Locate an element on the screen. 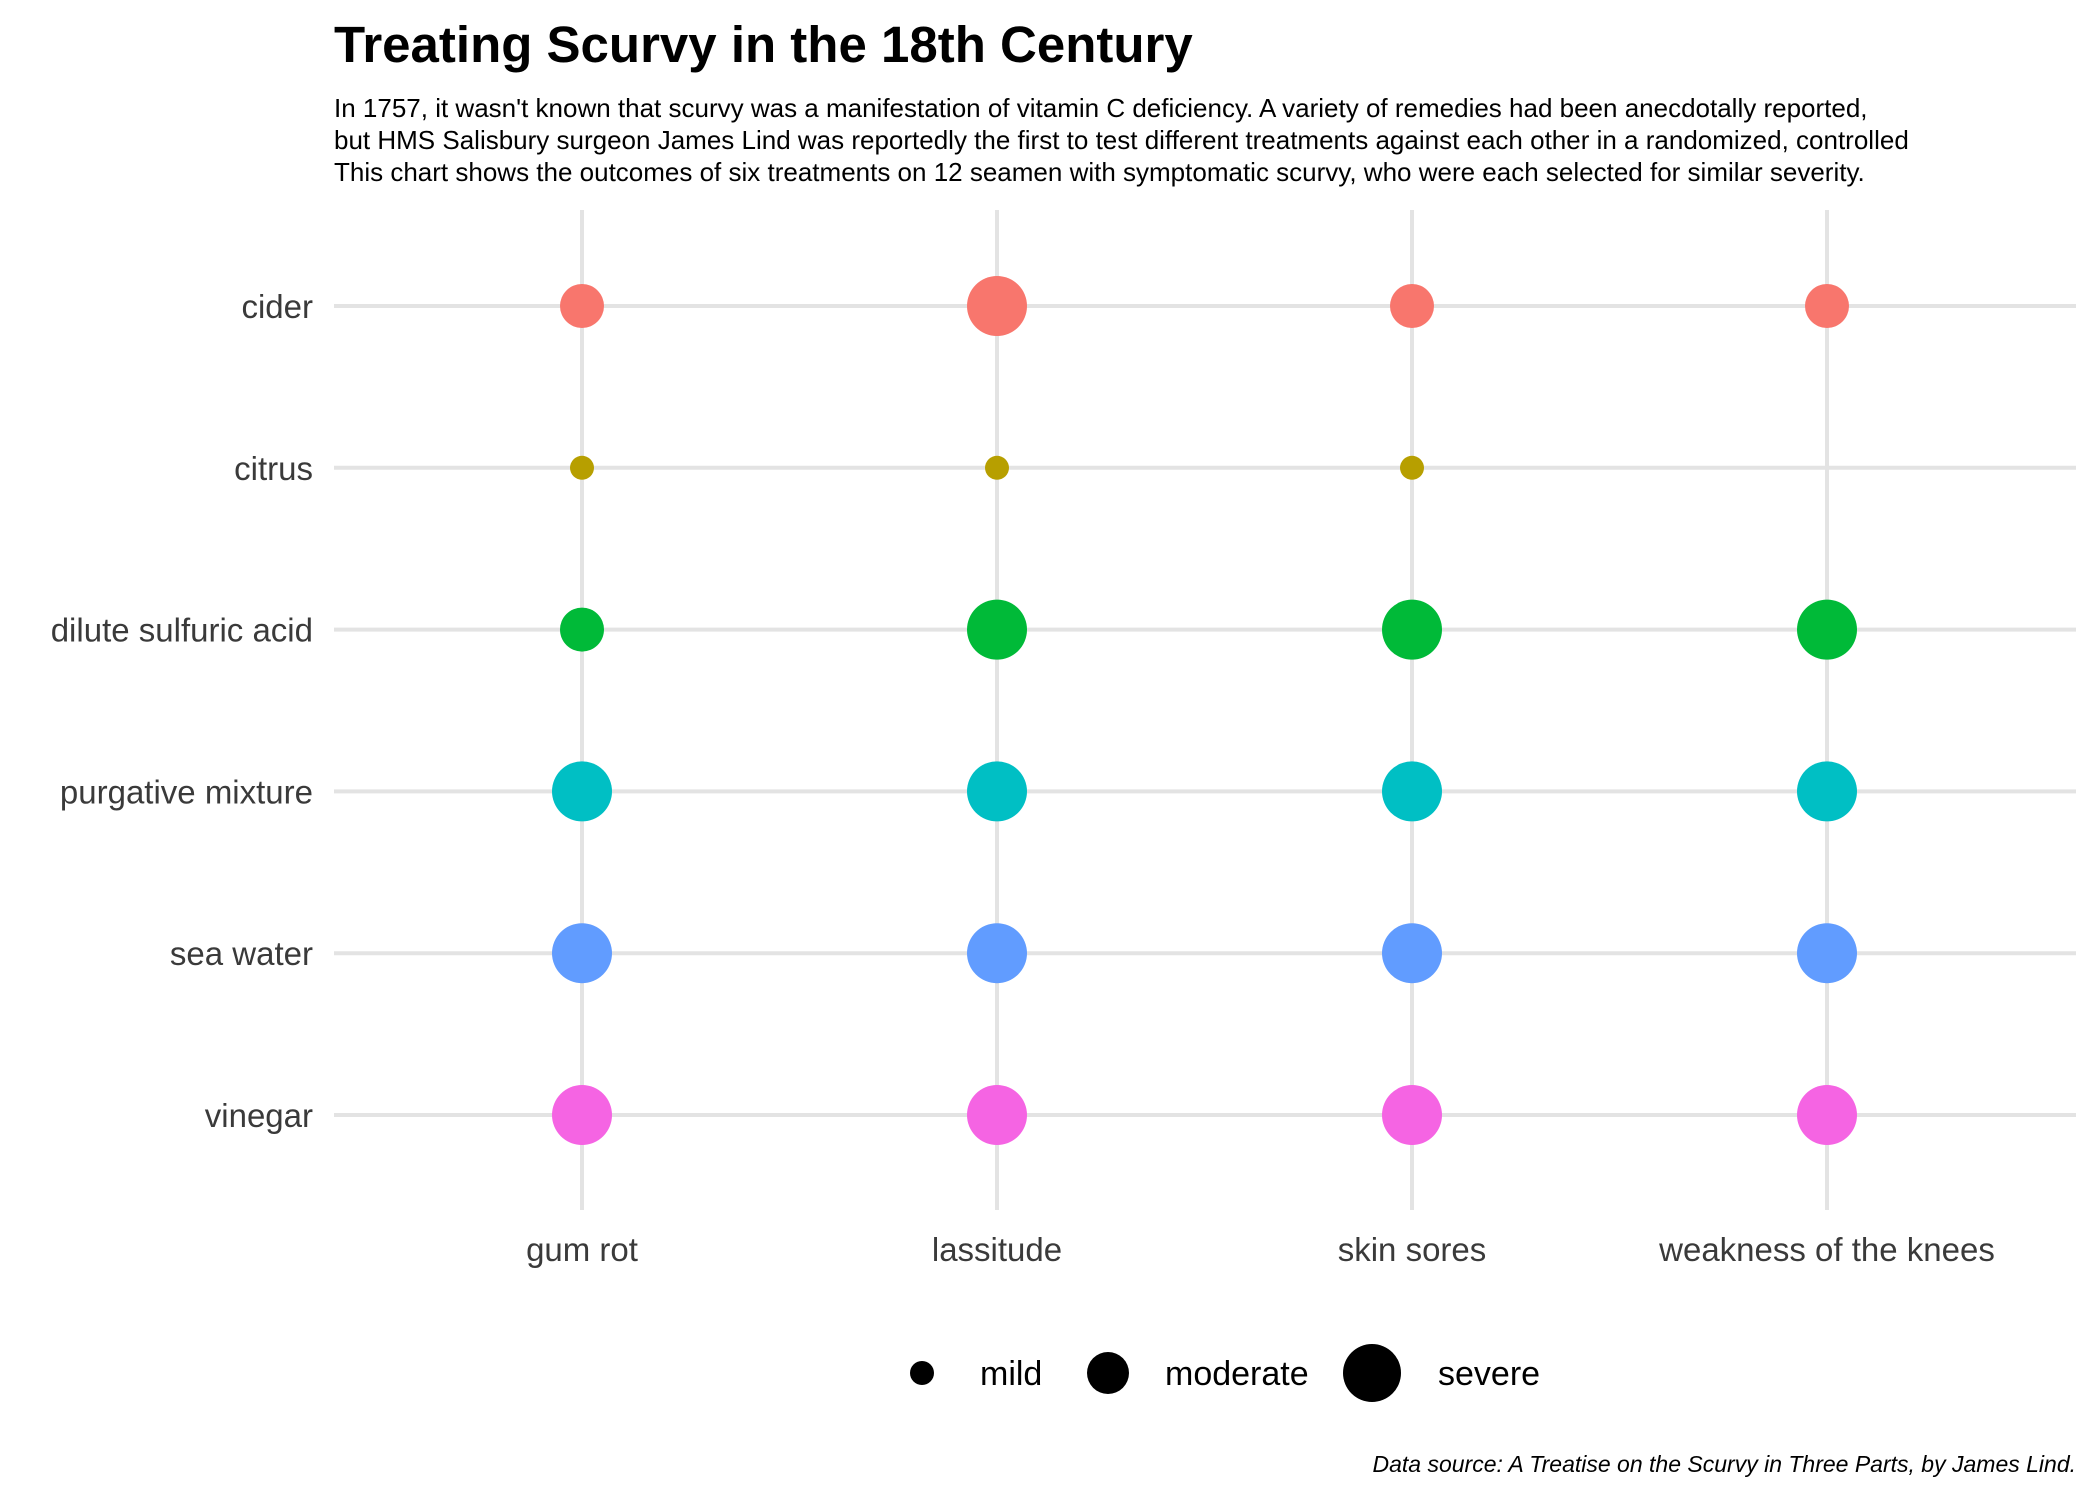 The width and height of the screenshot is (2100, 1500). legend-key-severe is located at coordinates (1372, 1373).